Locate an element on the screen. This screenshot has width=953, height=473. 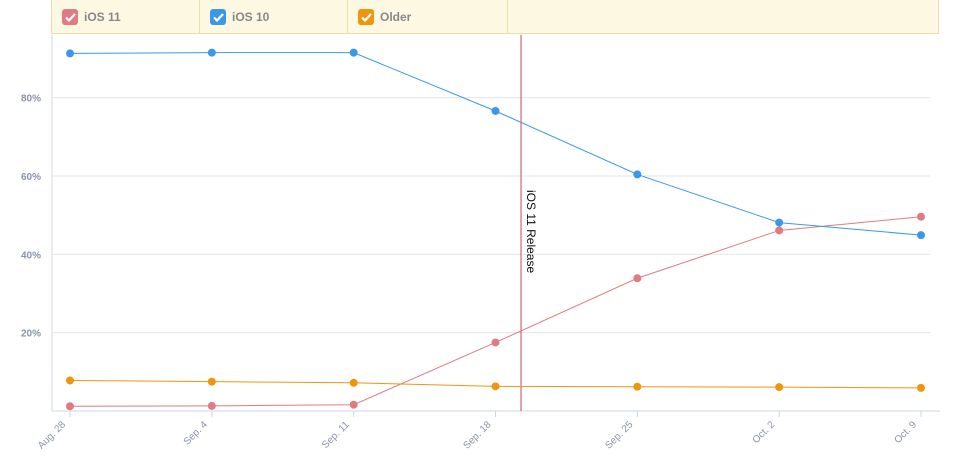
y-tick-label: 20% is located at coordinates (31, 334).